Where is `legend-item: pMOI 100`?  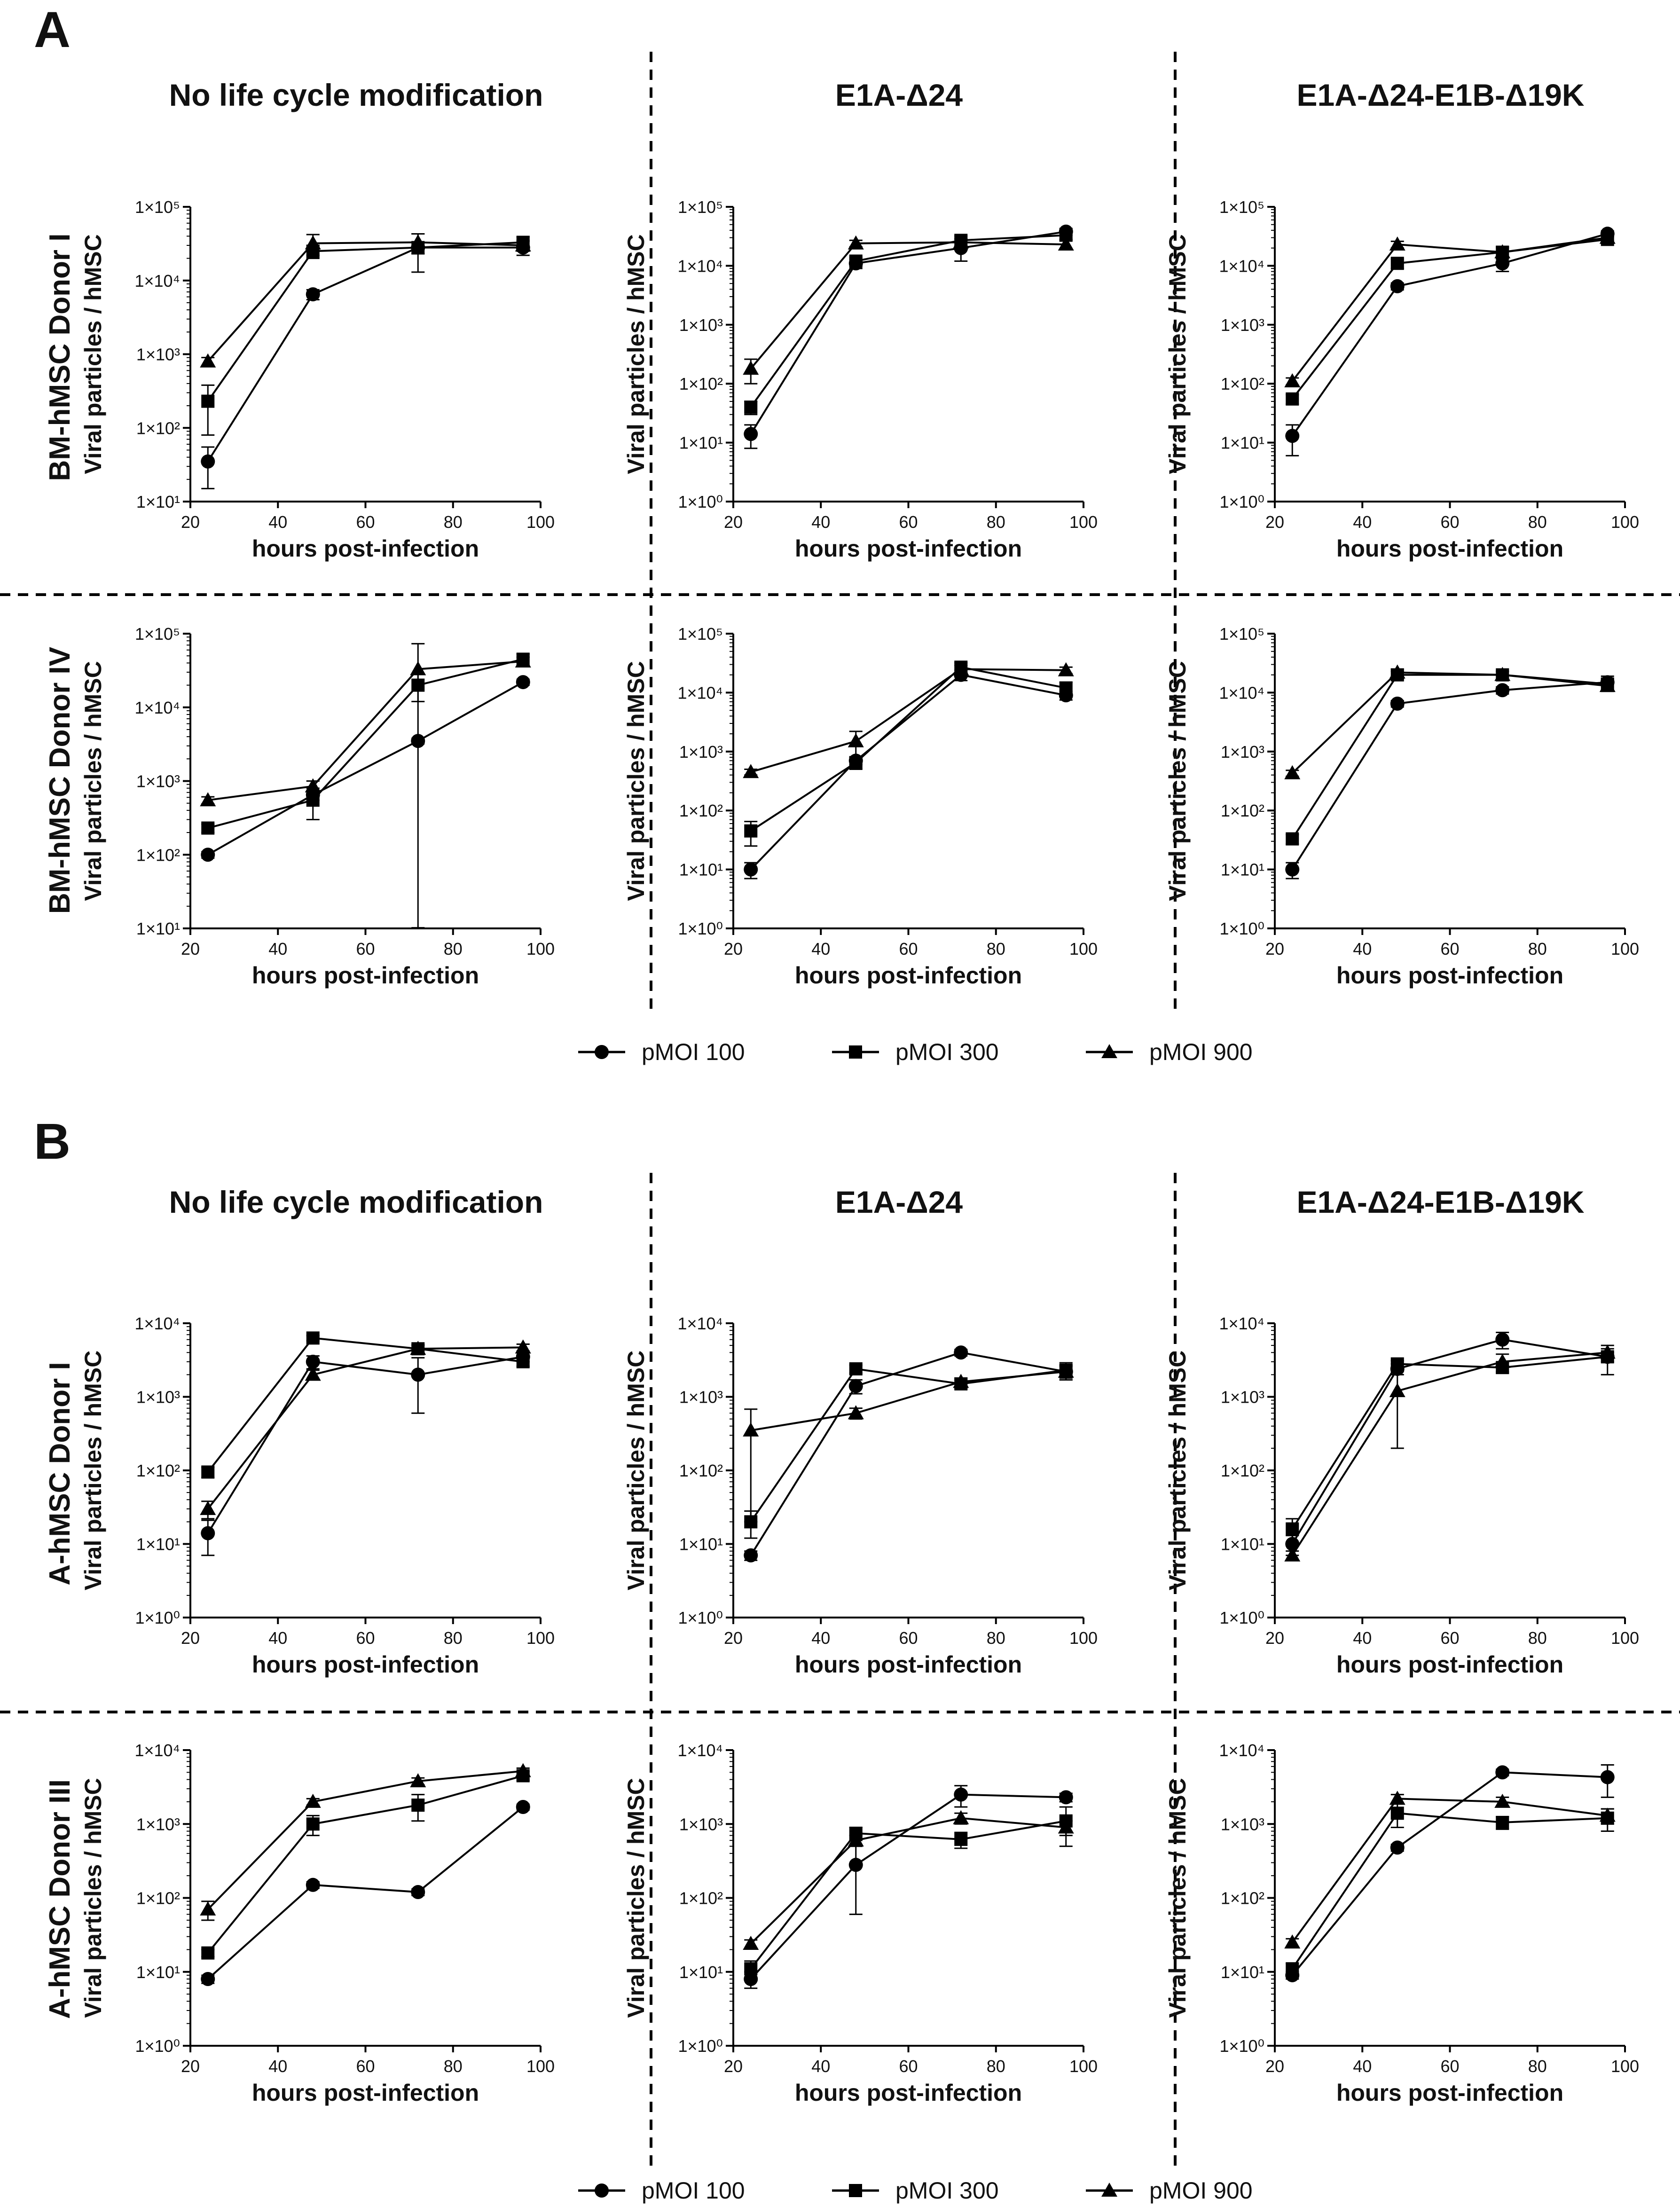 legend-item: pMOI 100 is located at coordinates (661, 1052).